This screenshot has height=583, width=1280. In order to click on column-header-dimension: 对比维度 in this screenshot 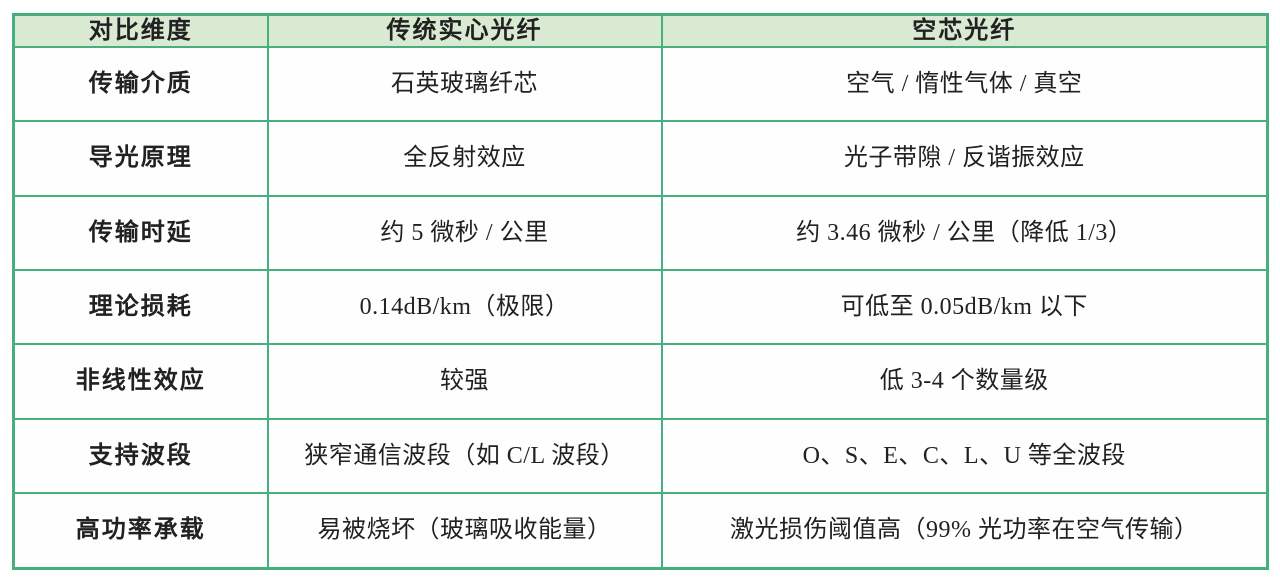, I will do `click(140, 30)`.